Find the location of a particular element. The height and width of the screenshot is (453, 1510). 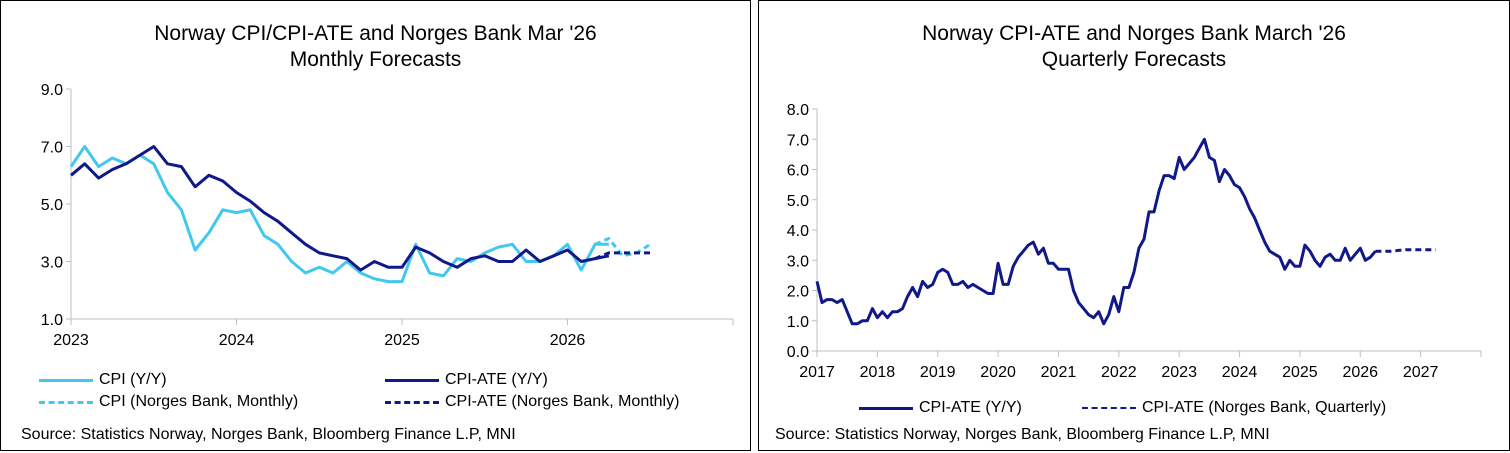

legend-label: CPI-ATE (Norges Bank, Monthly) is located at coordinates (562, 401).